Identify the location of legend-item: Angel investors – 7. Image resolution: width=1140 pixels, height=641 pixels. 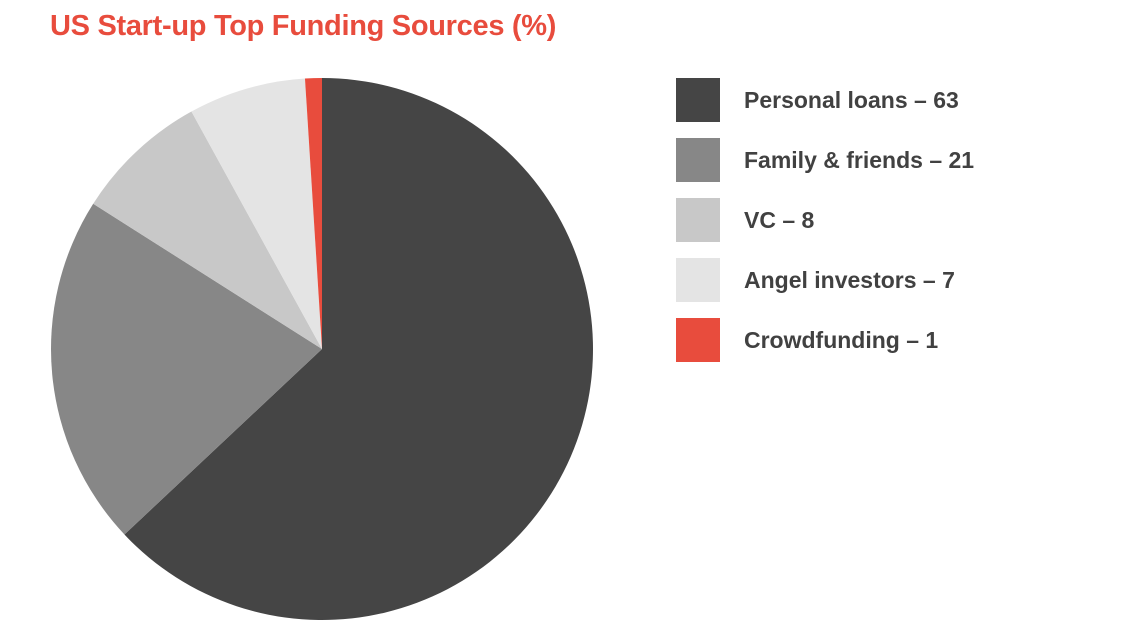
(886, 280).